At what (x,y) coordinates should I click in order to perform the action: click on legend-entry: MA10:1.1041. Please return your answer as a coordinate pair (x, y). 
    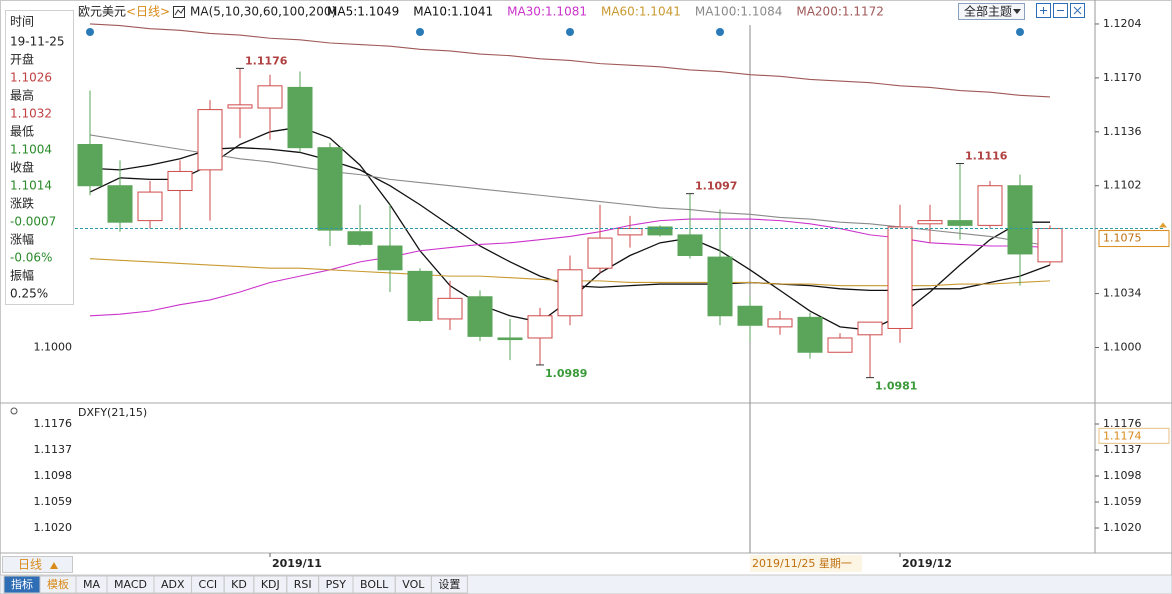
    Looking at the image, I should click on (453, 12).